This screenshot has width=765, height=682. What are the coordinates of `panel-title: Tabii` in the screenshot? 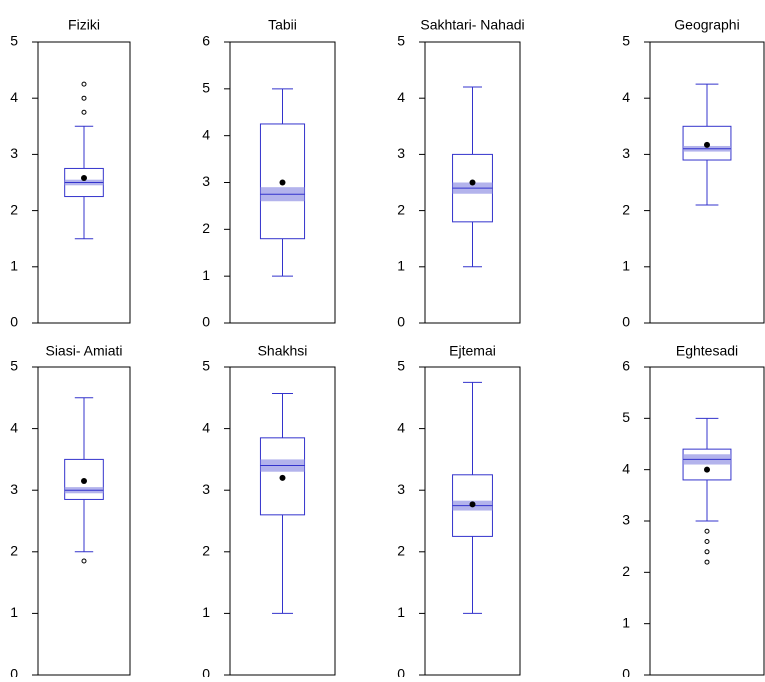 It's located at (282, 25).